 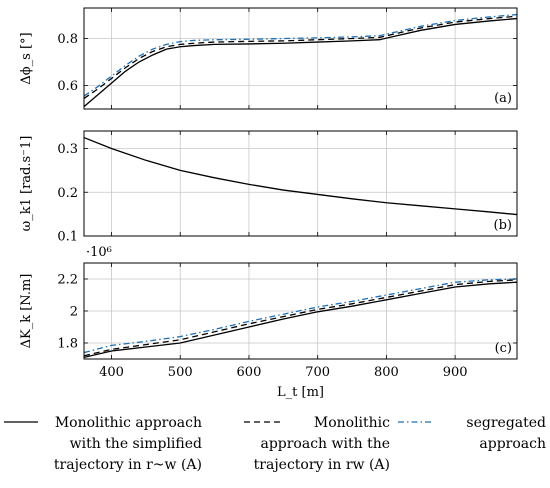 I want to click on legend-text-line: segregated, so click(x=506, y=423).